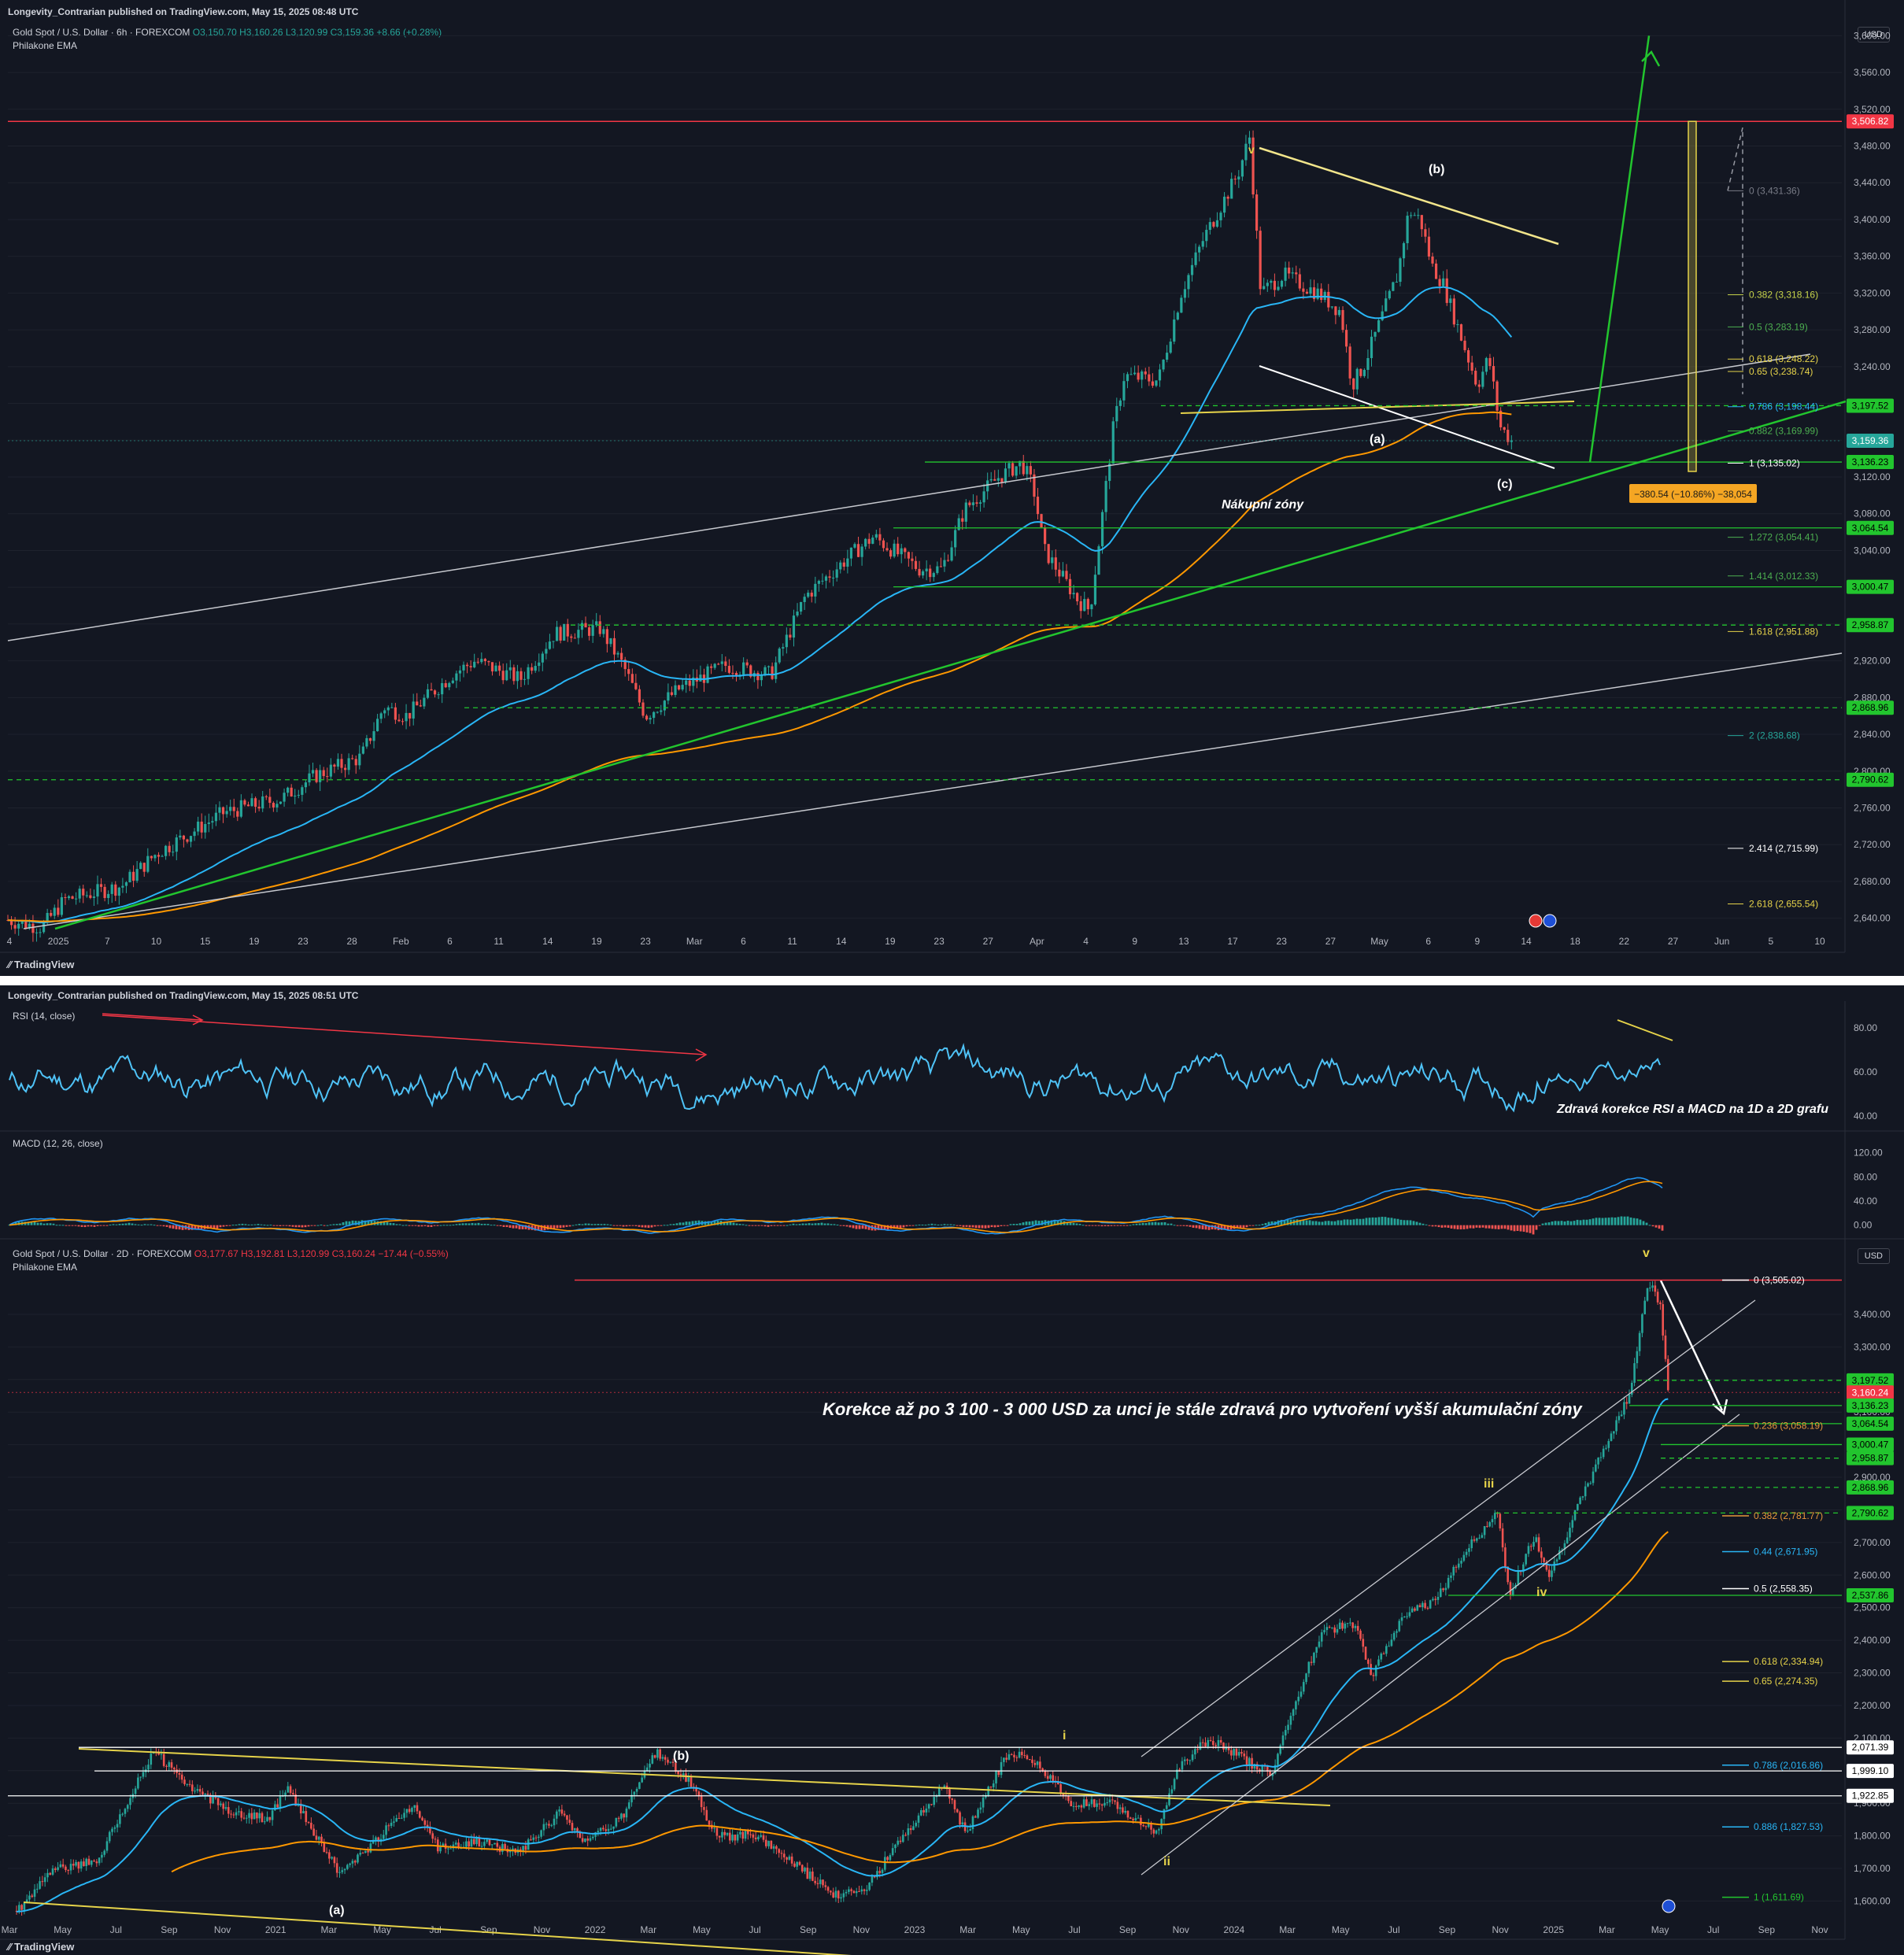  What do you see at coordinates (836, 1225) in the screenshot?
I see `macd-histogram` at bounding box center [836, 1225].